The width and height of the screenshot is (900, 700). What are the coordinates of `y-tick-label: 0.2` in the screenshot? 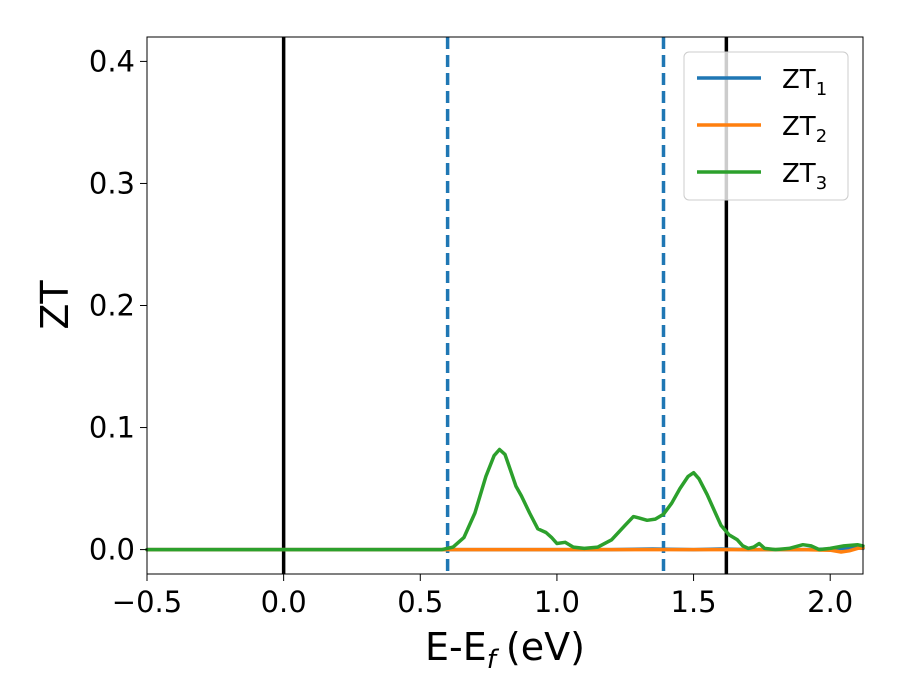 It's located at (112, 306).